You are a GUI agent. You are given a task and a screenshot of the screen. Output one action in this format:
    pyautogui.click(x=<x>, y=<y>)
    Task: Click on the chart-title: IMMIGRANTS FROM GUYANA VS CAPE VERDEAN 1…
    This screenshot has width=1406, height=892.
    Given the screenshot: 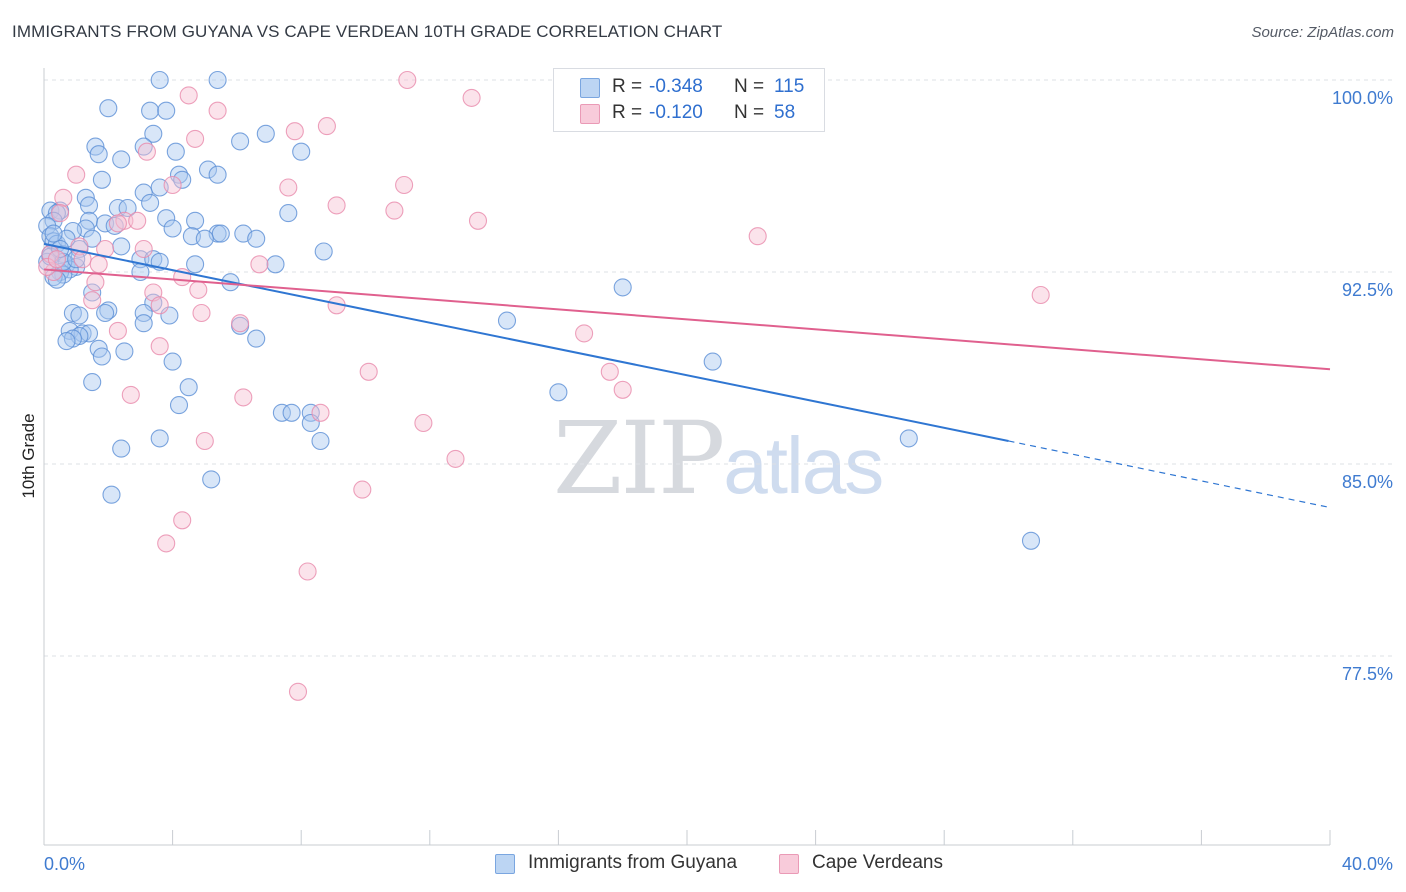 What is the action you would take?
    pyautogui.click(x=367, y=31)
    